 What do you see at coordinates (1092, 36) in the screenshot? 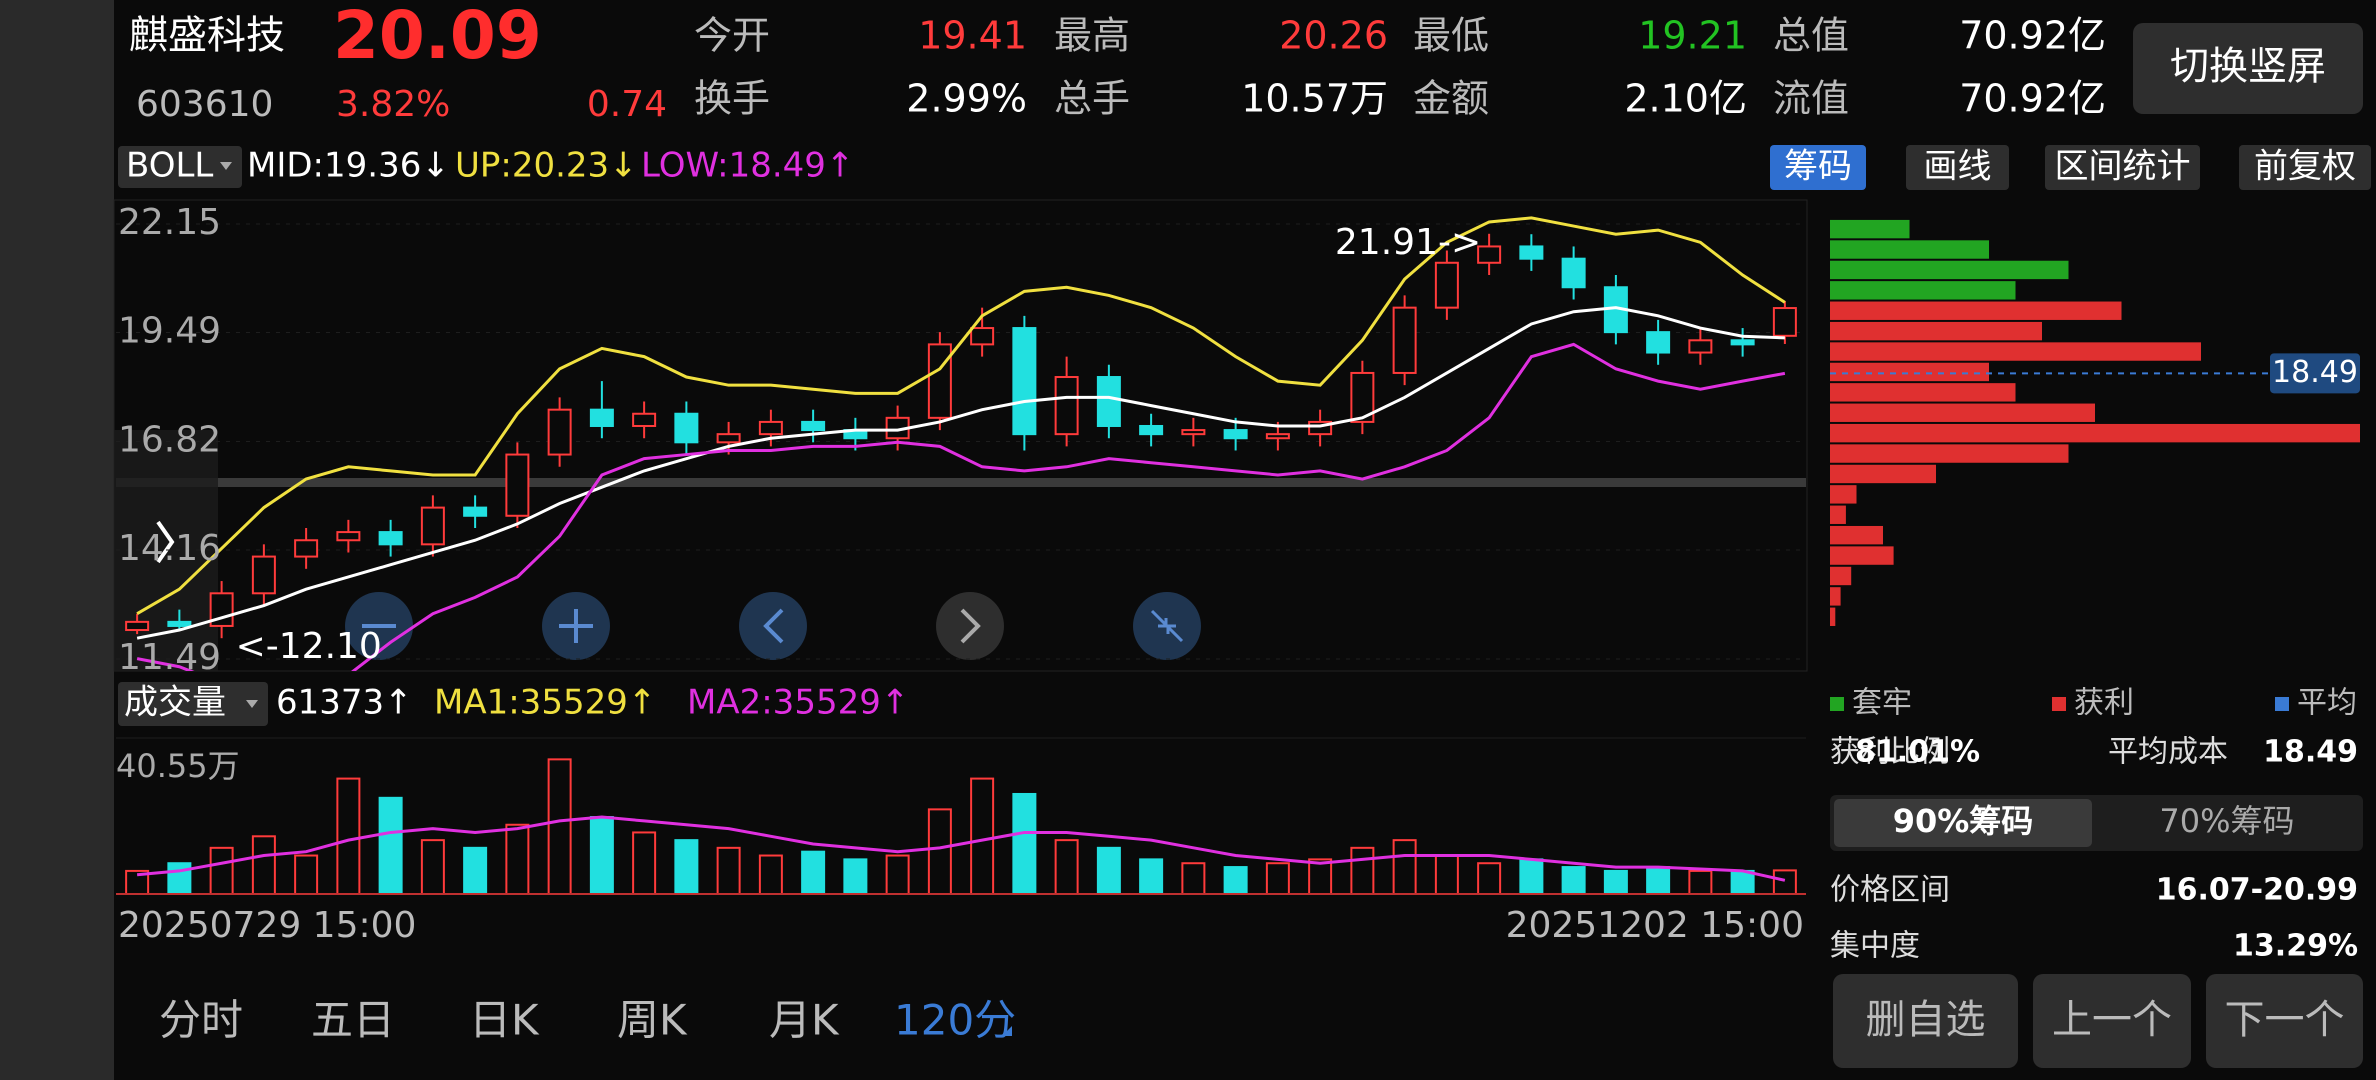
I see `stat-label: 最高` at bounding box center [1092, 36].